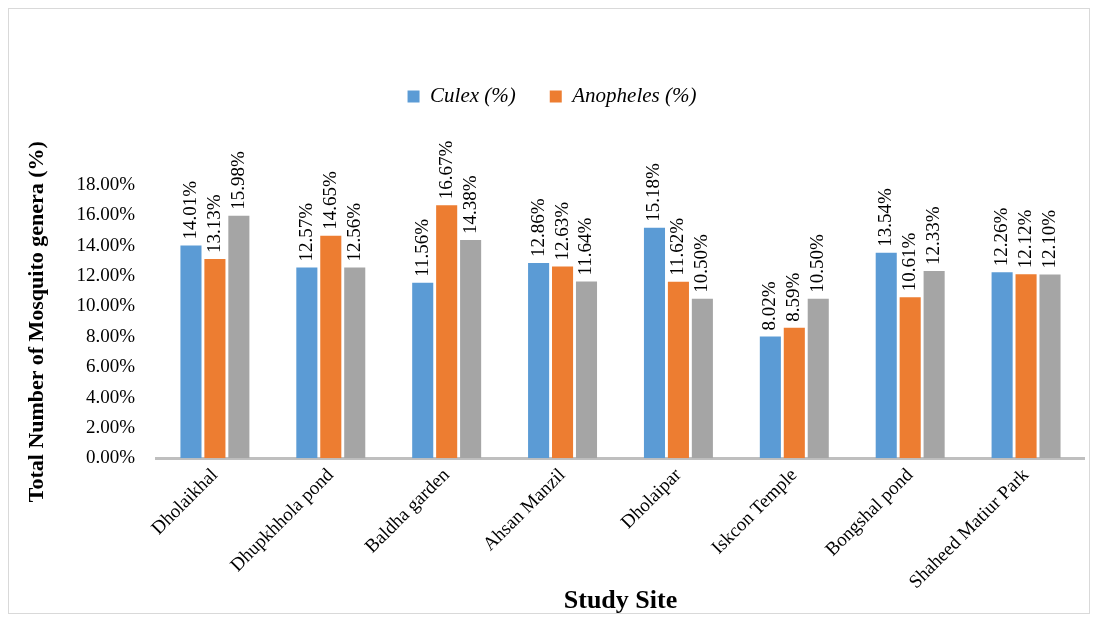 The image size is (1096, 623). Describe the element at coordinates (106, 244) in the screenshot. I see `y-tick-label: 14.00%` at that location.